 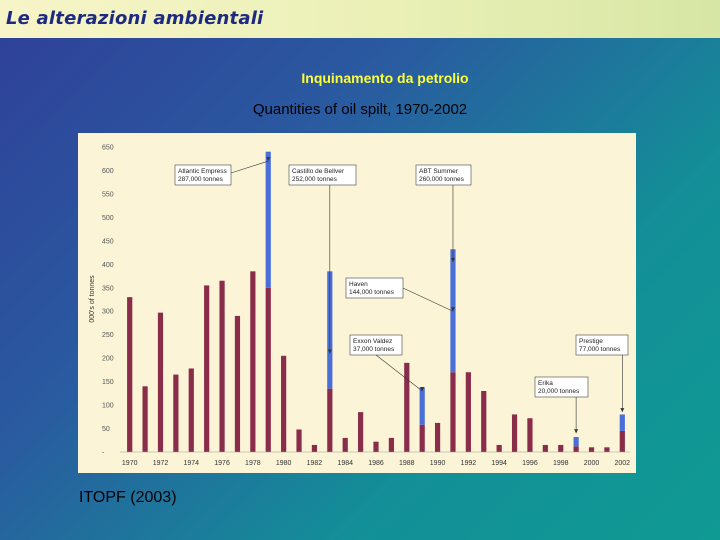 I want to click on bar-base-1996, so click(x=530, y=435).